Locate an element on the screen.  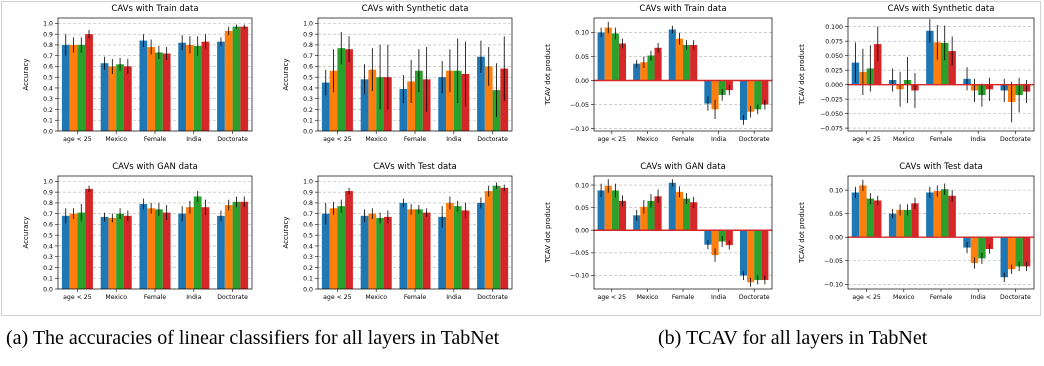
chart-title: CAVs with Test data is located at coordinates (414, 167).